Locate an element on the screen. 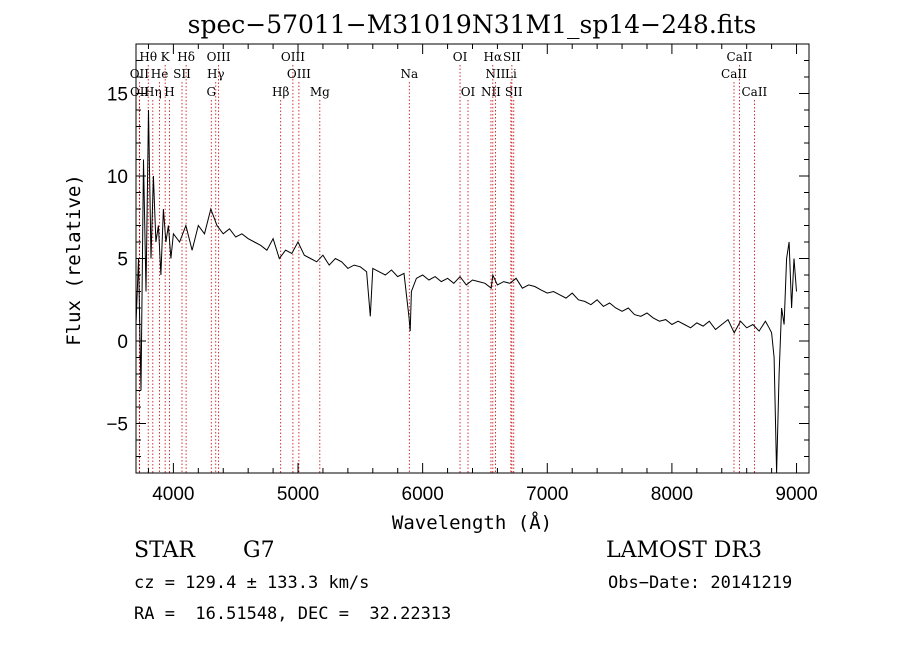  line-label-12: Hγ is located at coordinates (216, 74).